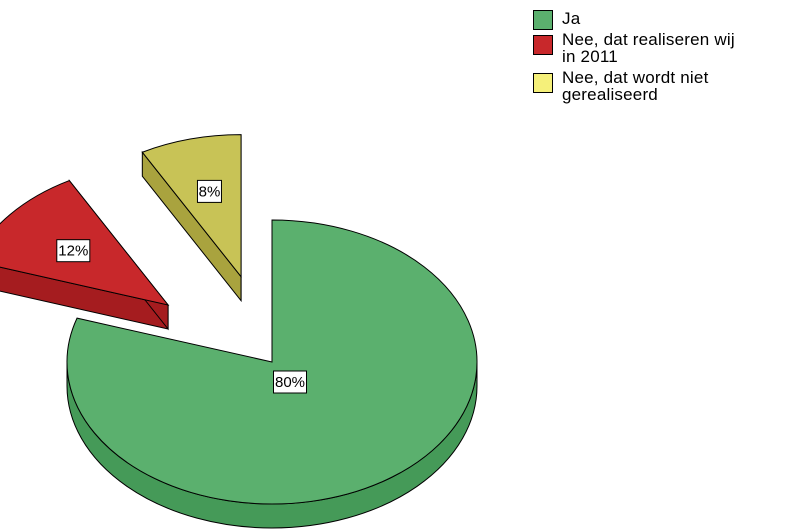 The image size is (802, 529). I want to click on data-label-box-nee-niet, so click(209, 191).